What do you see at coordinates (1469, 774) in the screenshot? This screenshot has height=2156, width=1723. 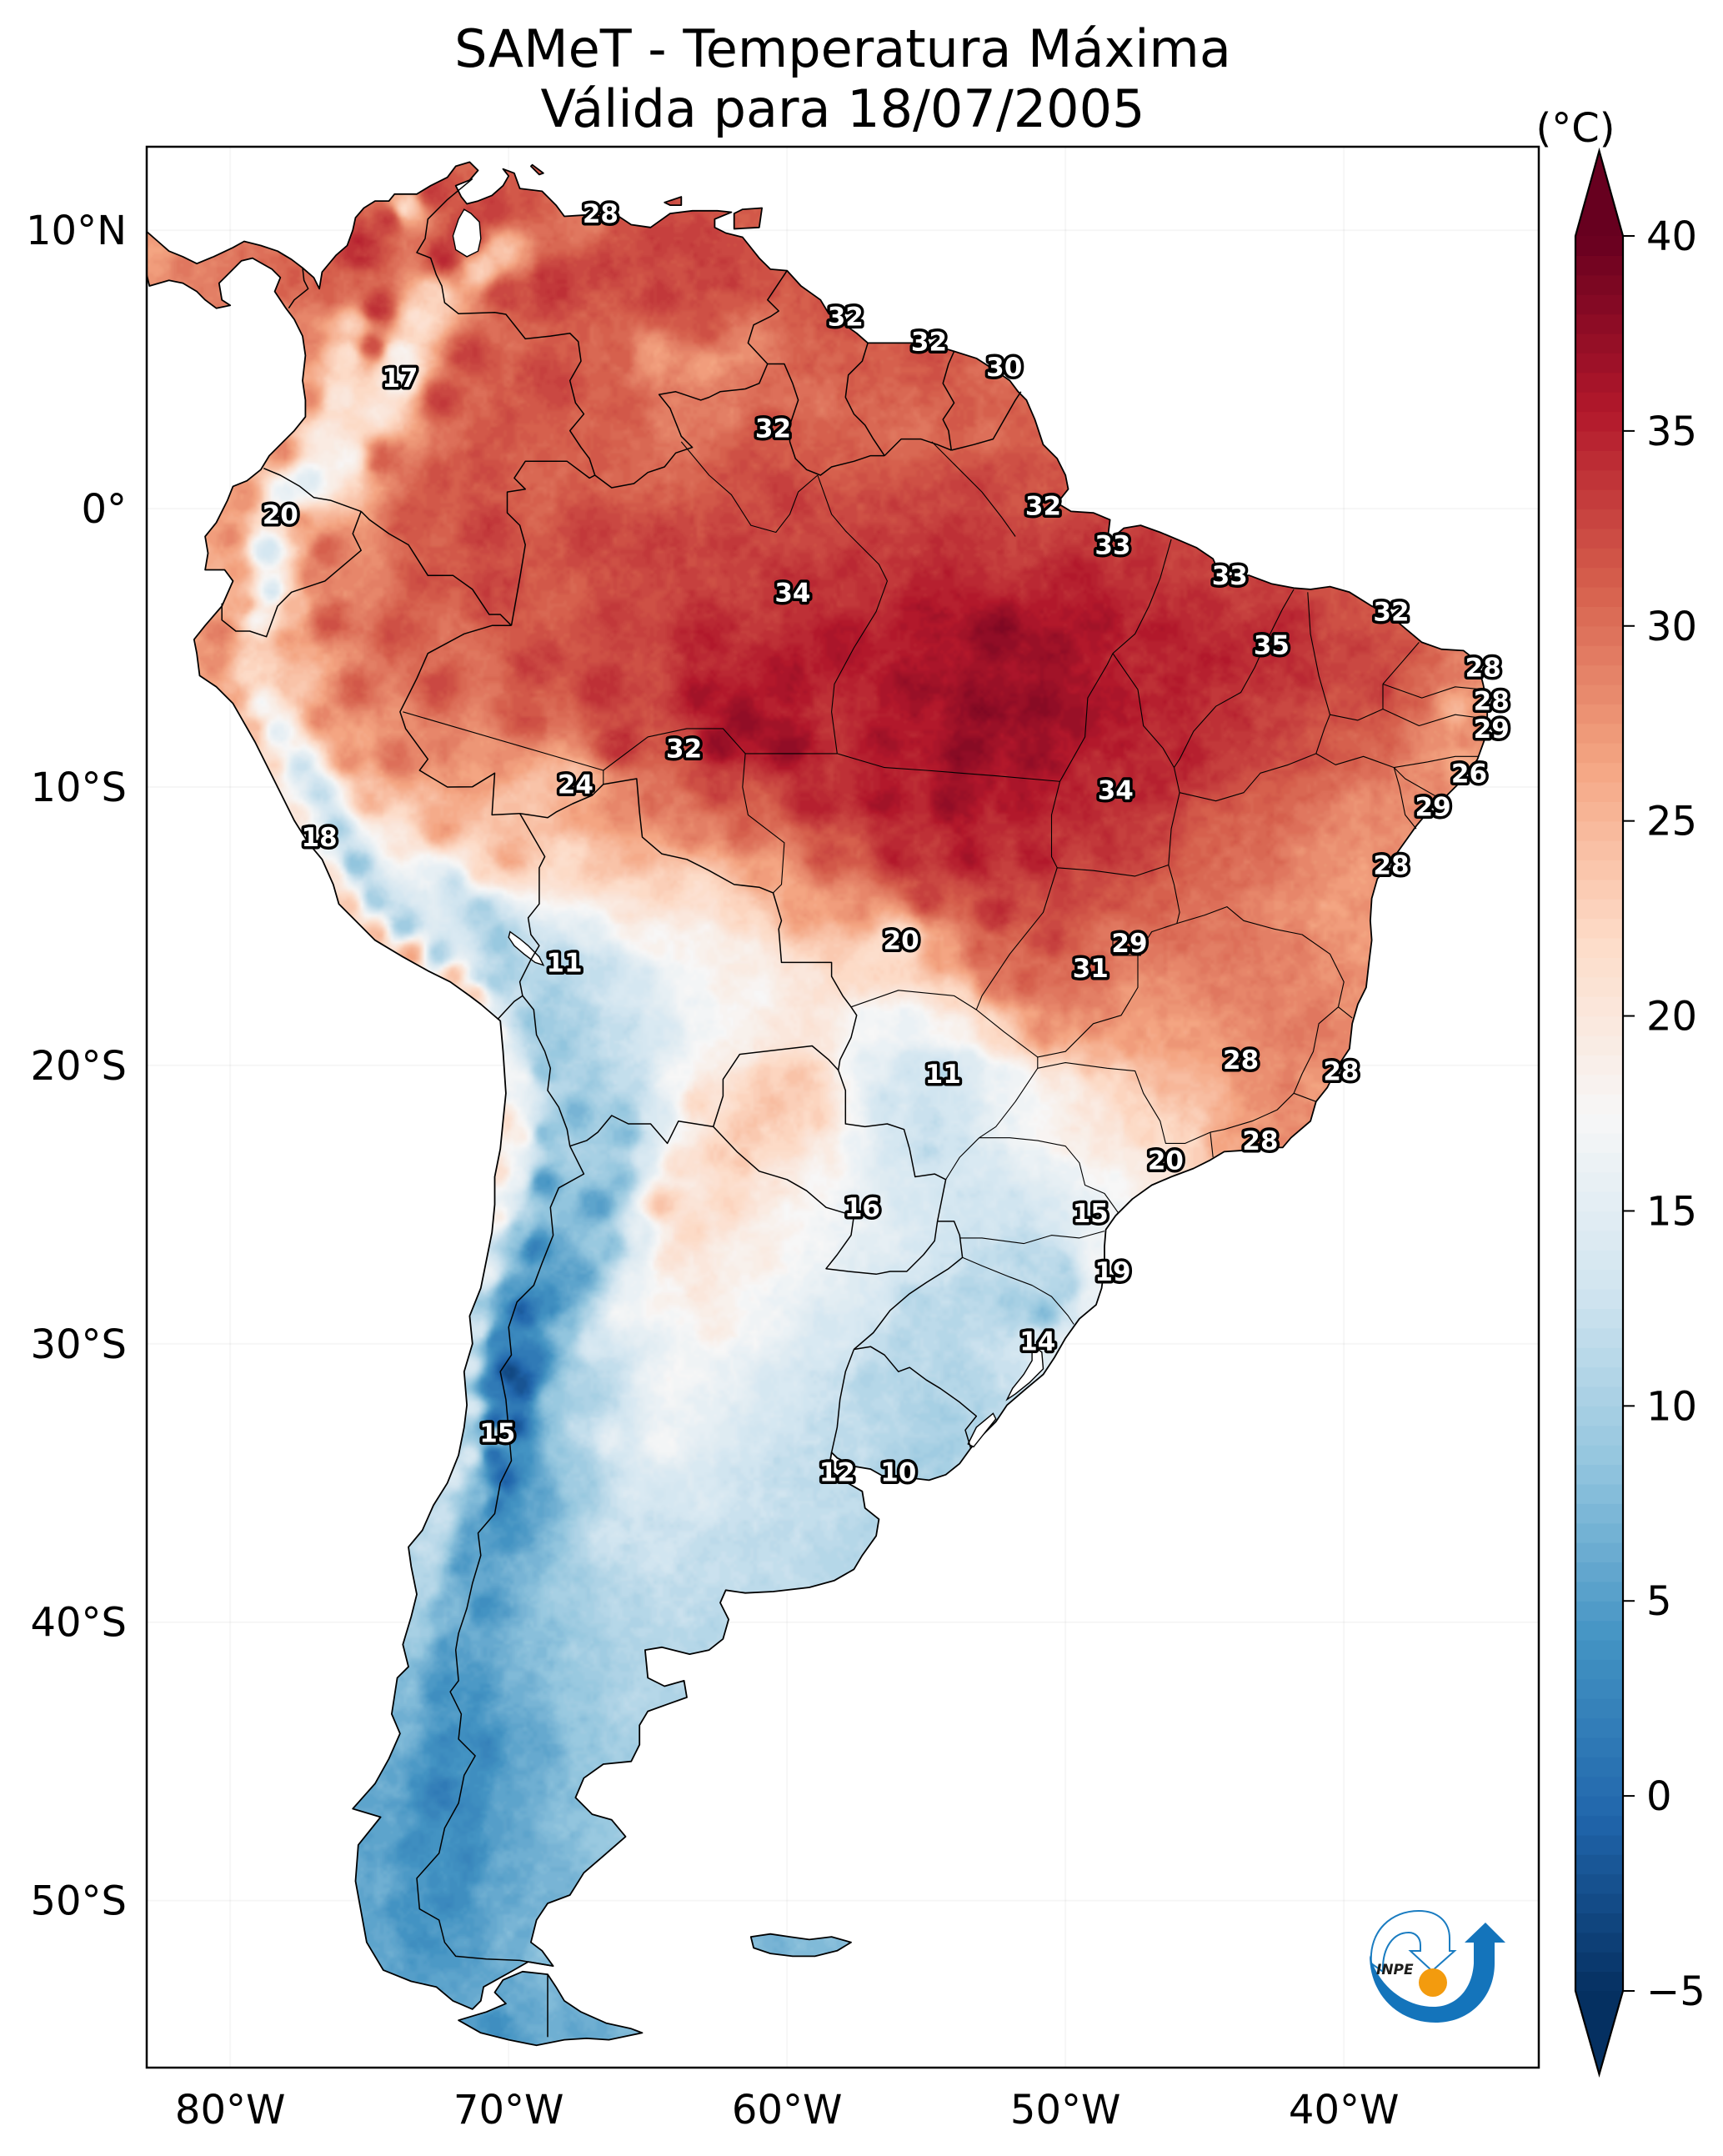 I see `temperature-label: 26` at bounding box center [1469, 774].